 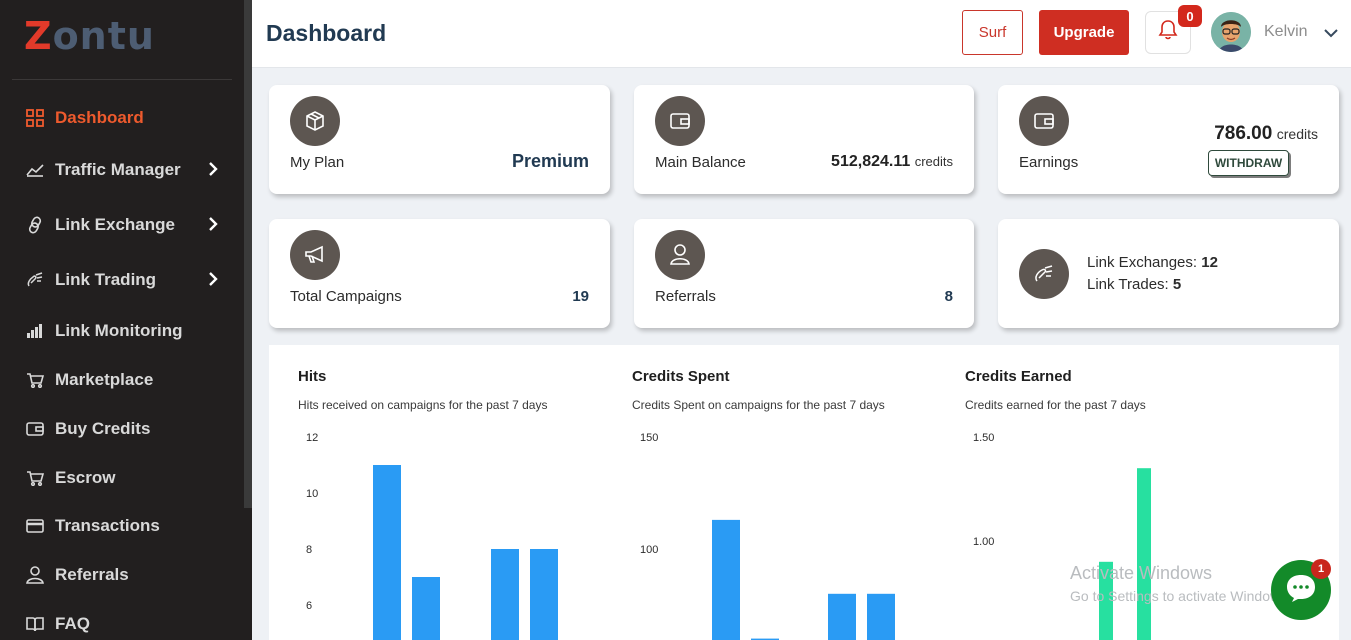 What do you see at coordinates (992, 32) in the screenshot?
I see `surf-button: Surf` at bounding box center [992, 32].